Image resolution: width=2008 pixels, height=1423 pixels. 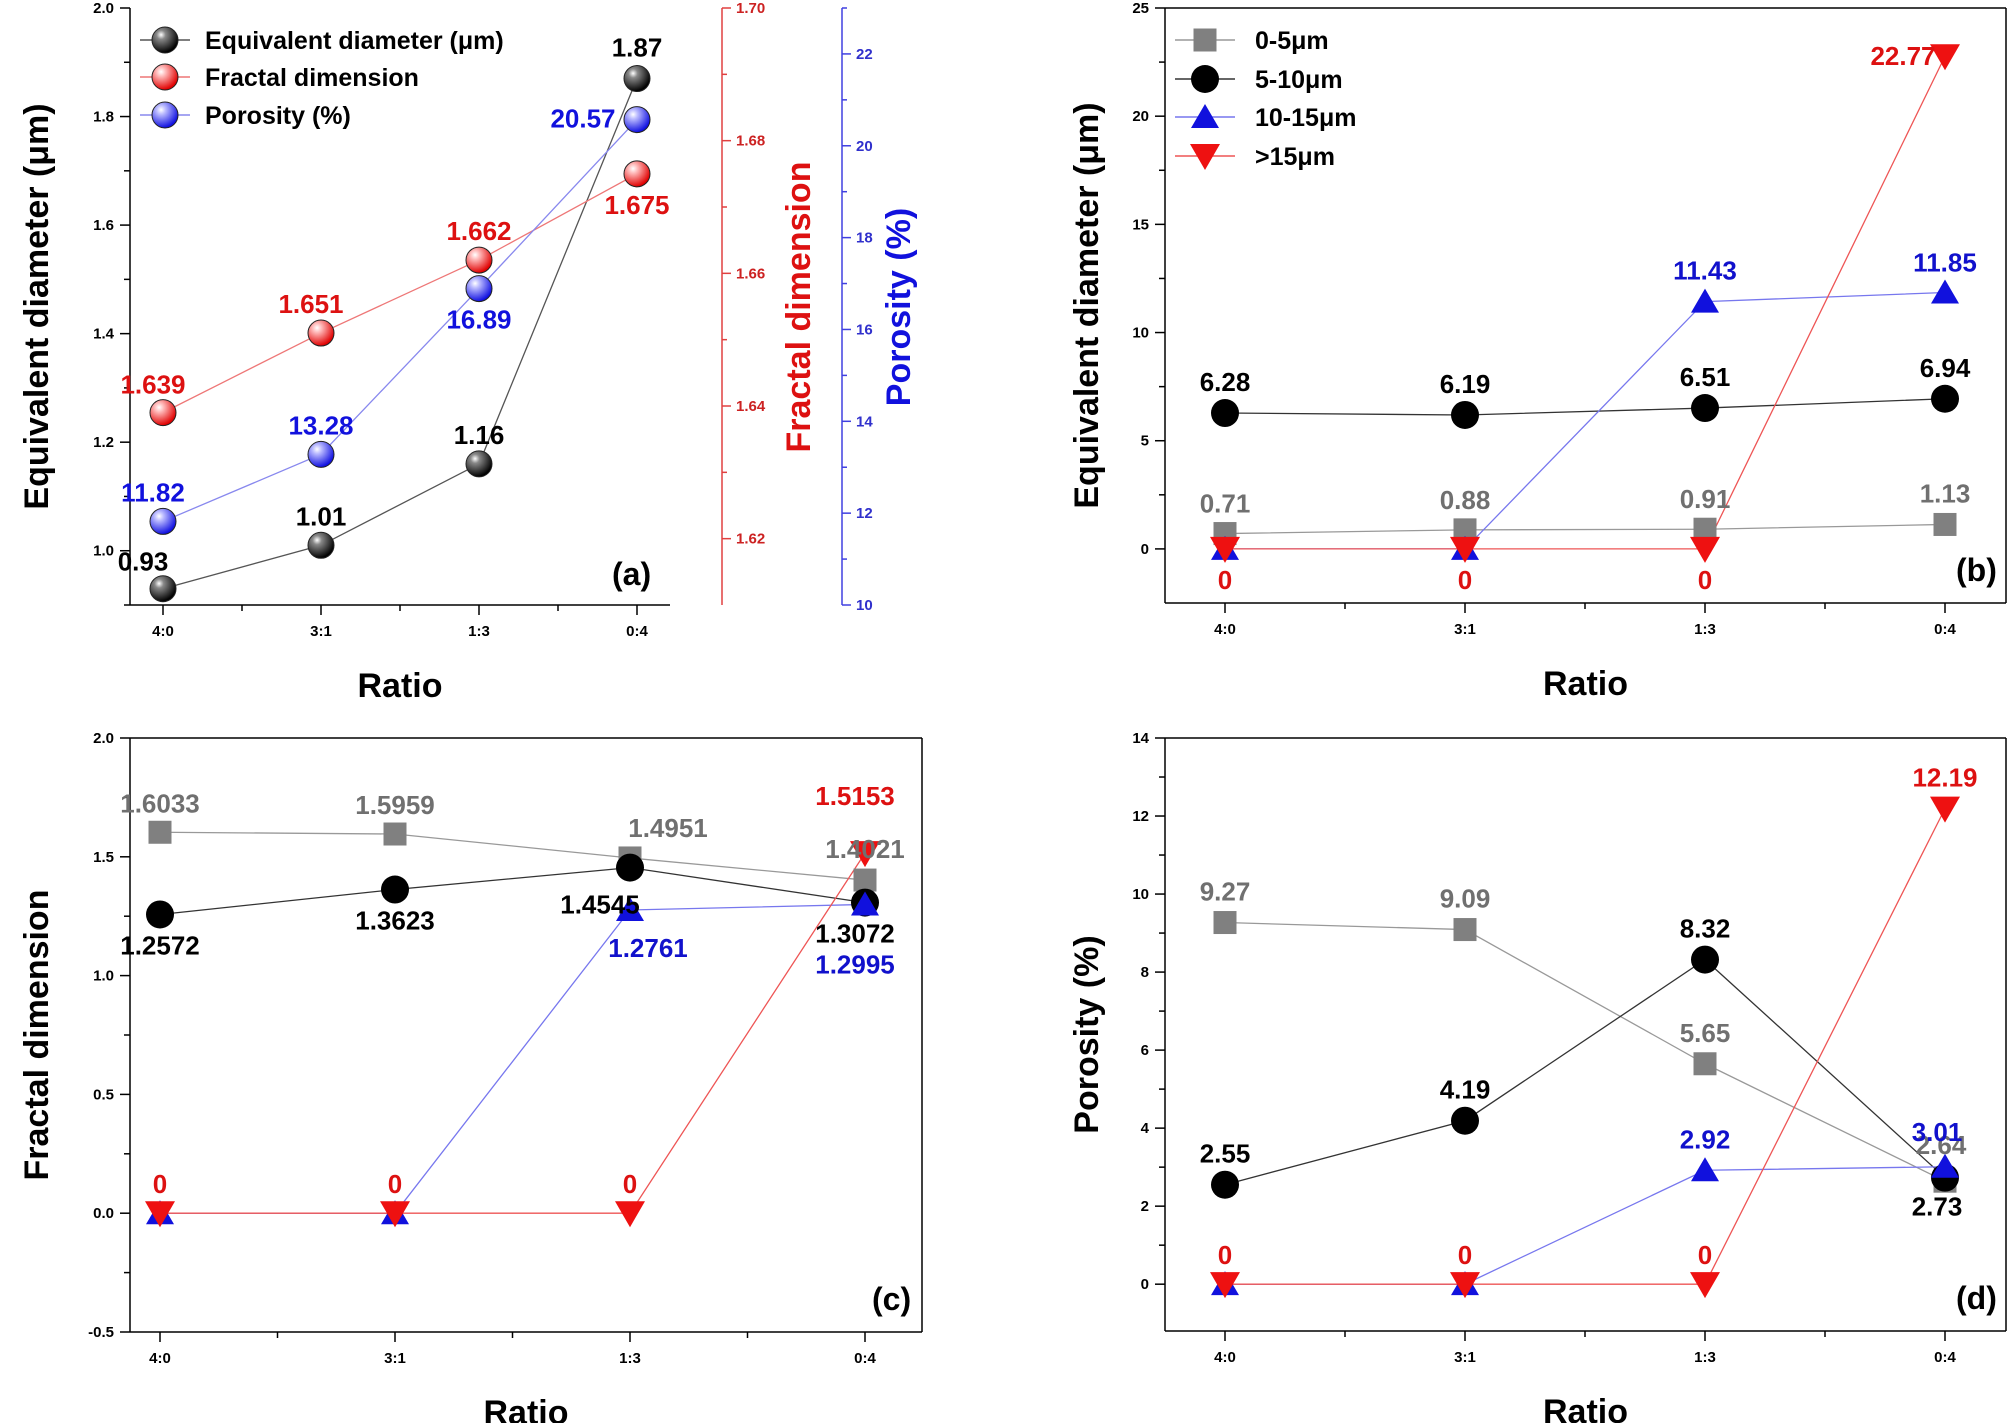 What do you see at coordinates (864, 238) in the screenshot?
I see `porosity-tick-label: 18` at bounding box center [864, 238].